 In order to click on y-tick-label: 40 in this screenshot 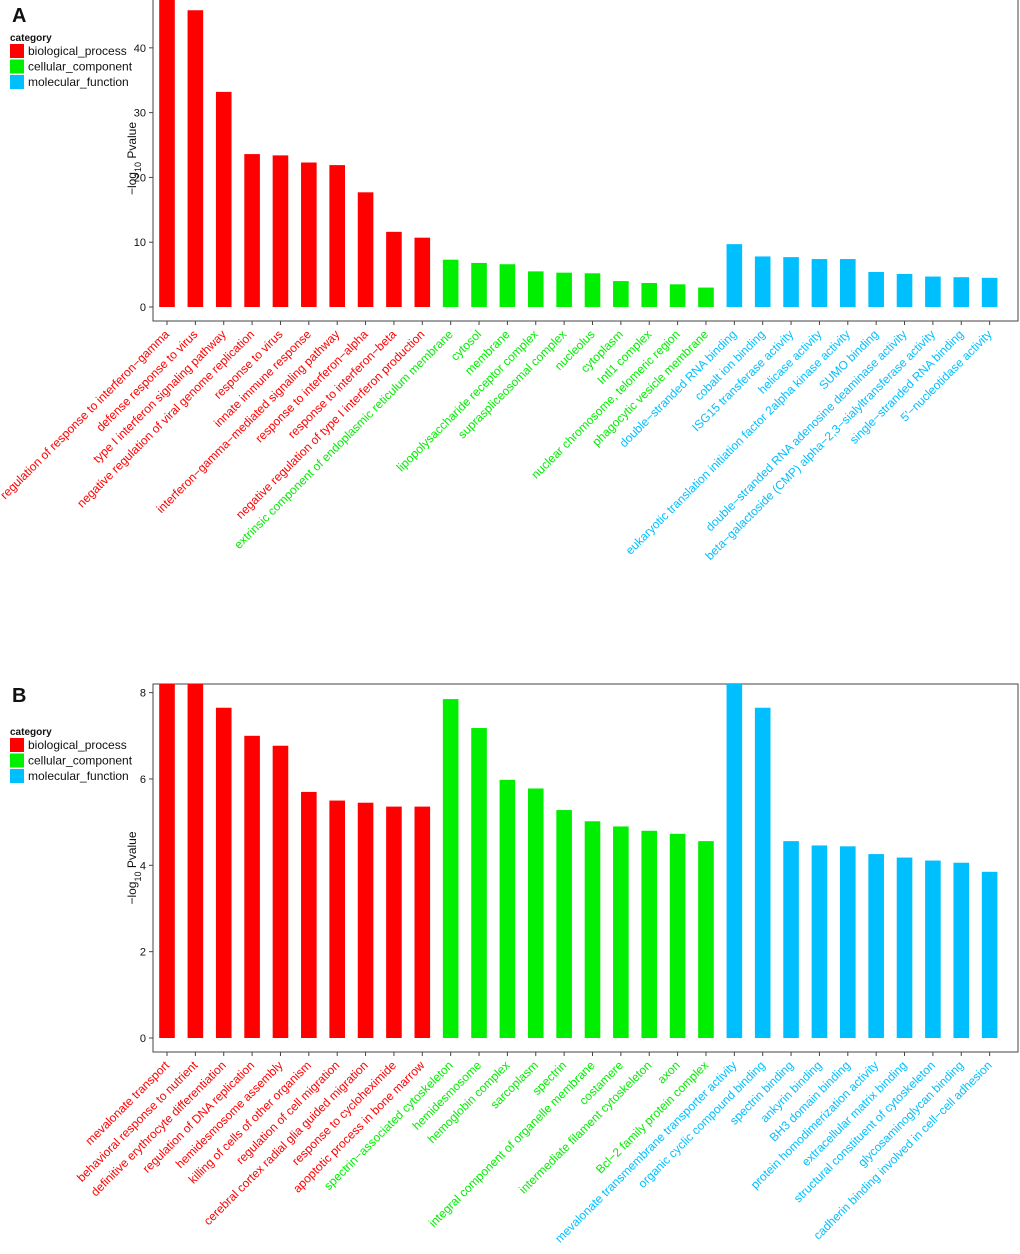, I will do `click(140, 49)`.